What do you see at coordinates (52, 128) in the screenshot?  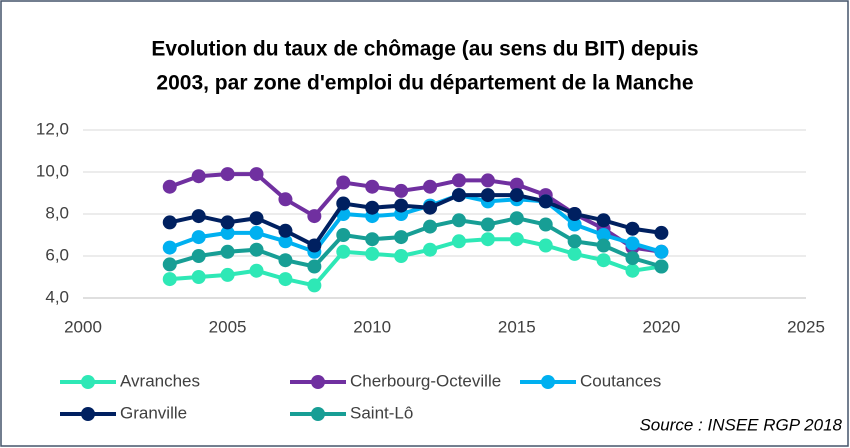 I see `y-tick-label: 12,0` at bounding box center [52, 128].